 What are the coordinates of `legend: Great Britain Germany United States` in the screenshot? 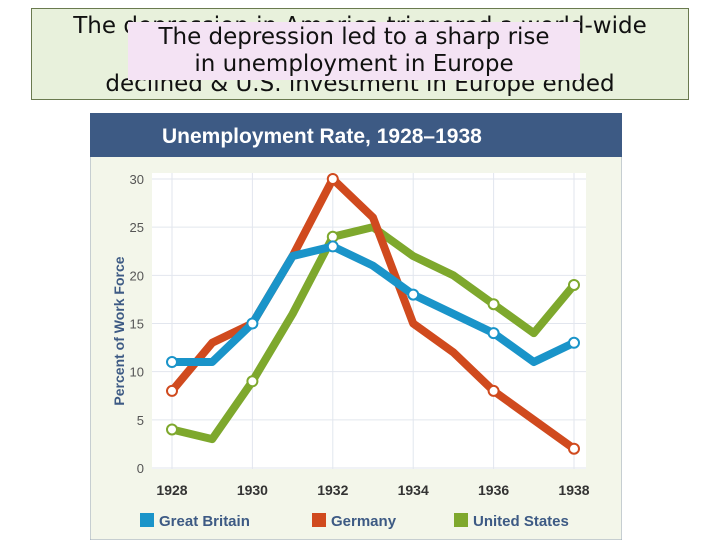 It's located at (354, 521).